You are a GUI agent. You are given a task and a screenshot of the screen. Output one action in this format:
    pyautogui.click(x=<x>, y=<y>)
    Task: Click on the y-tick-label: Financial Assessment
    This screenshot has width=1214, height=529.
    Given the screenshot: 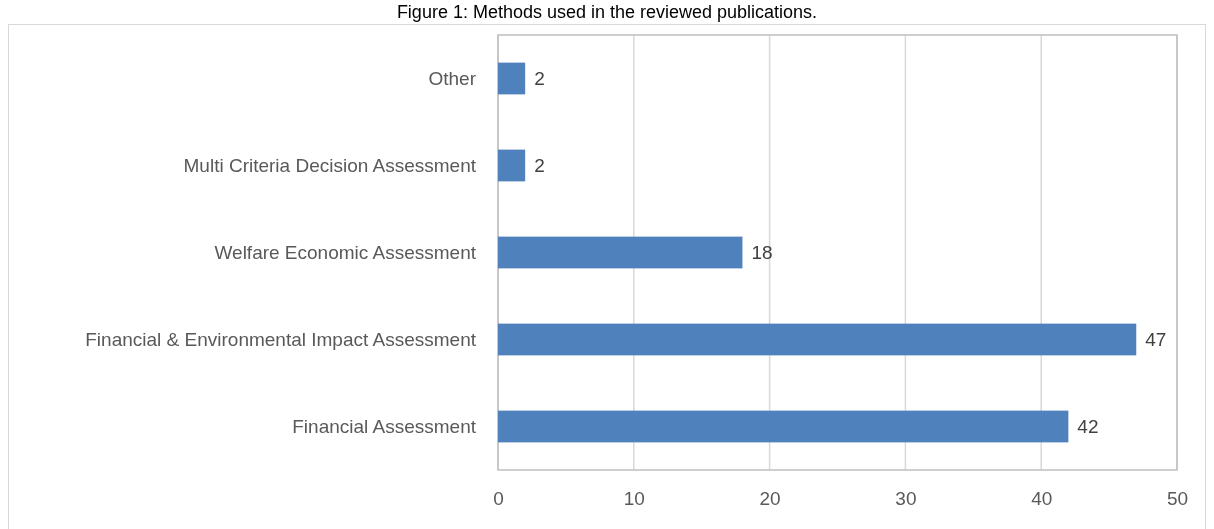 What is the action you would take?
    pyautogui.click(x=384, y=426)
    